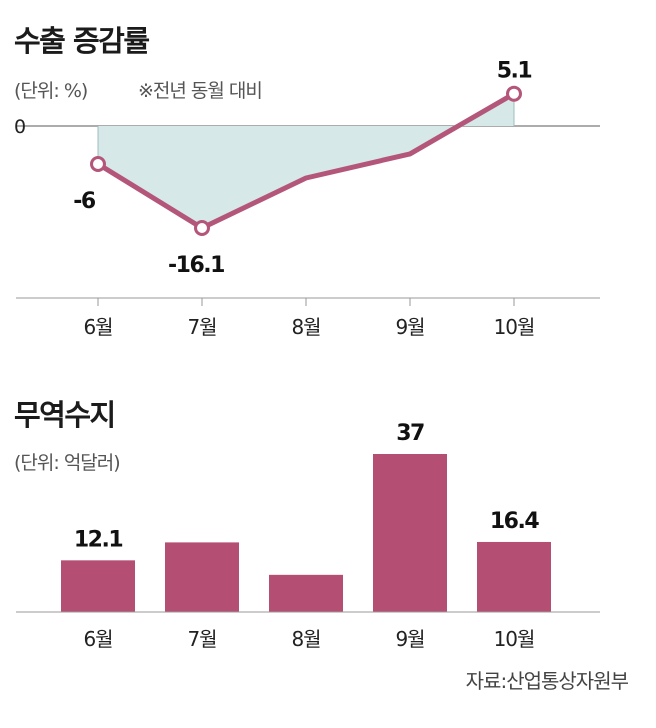 The height and width of the screenshot is (728, 656). Describe the element at coordinates (84, 201) in the screenshot. I see `export-data-label-0: -6` at that location.